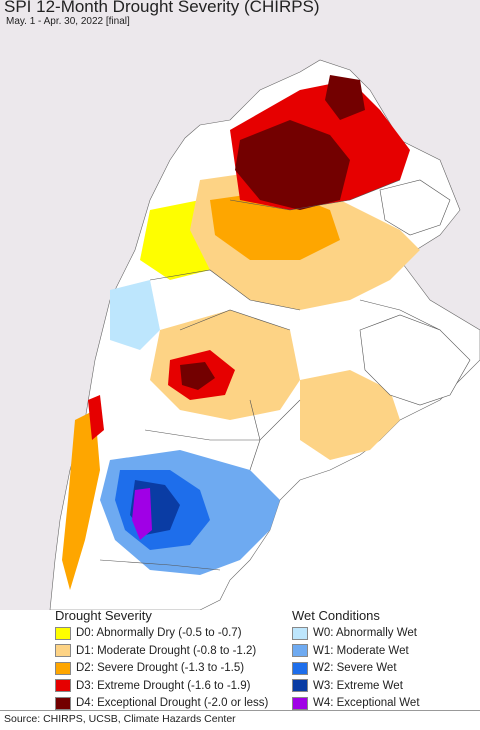 The width and height of the screenshot is (480, 730). Describe the element at coordinates (415, 360) in the screenshot. I see `uruguay-region` at that location.